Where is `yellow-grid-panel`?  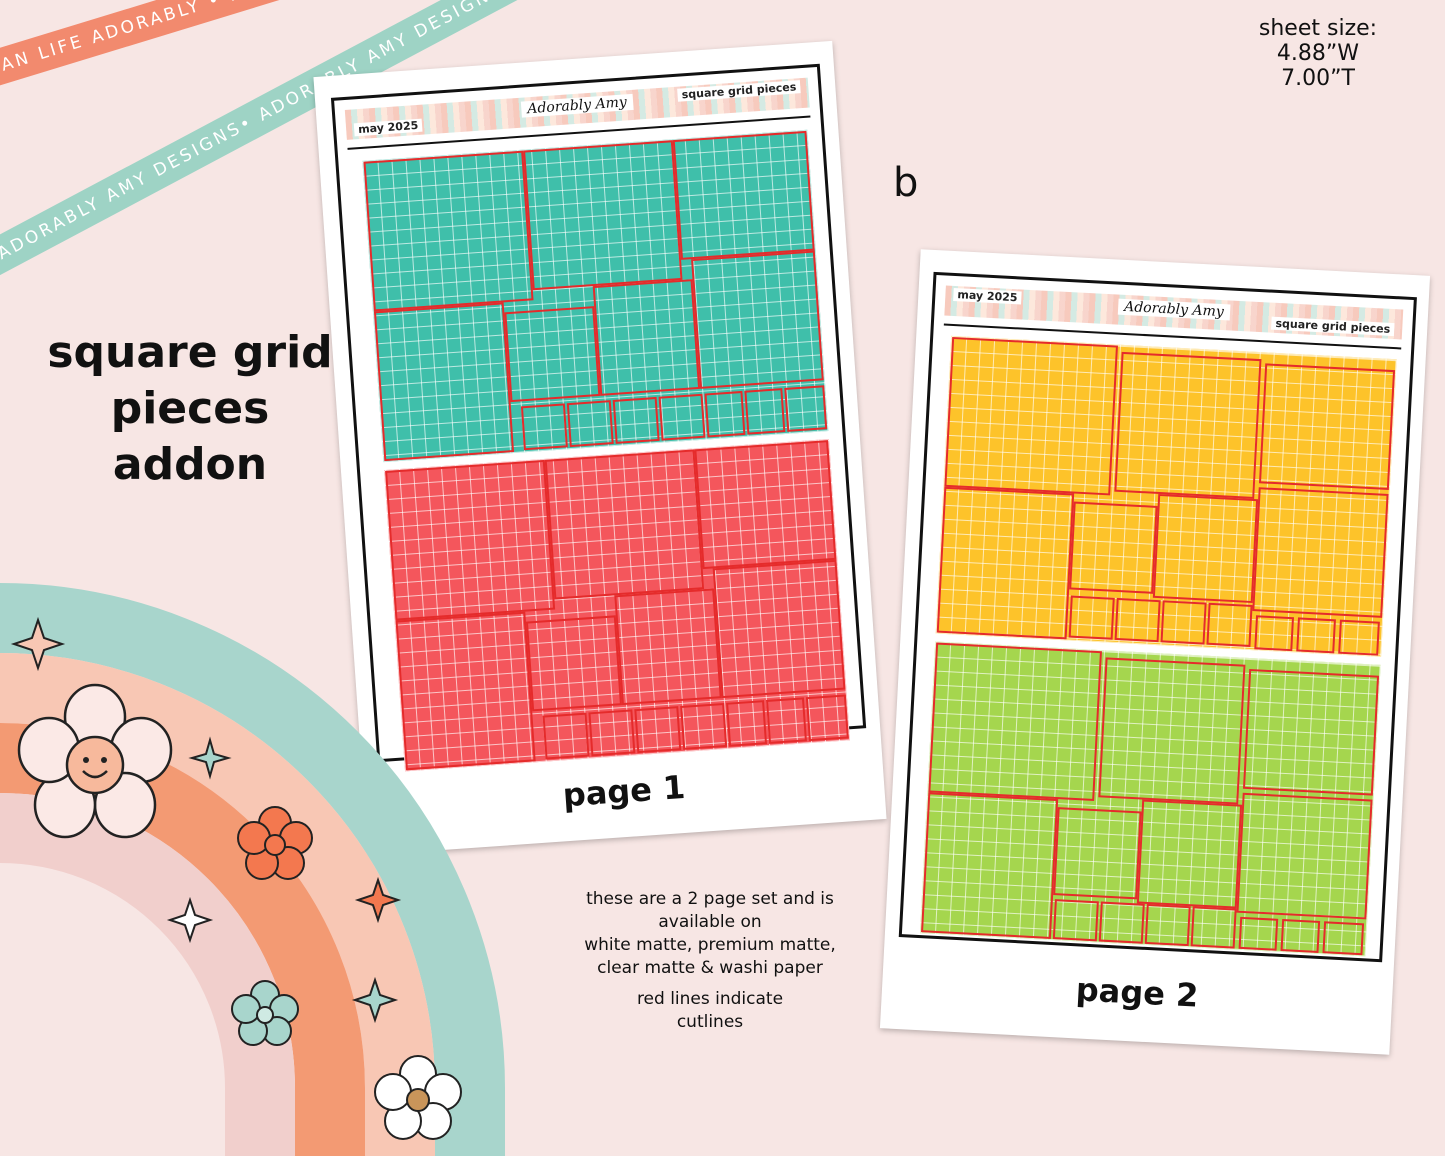
yellow-grid-panel is located at coordinates (1166, 496).